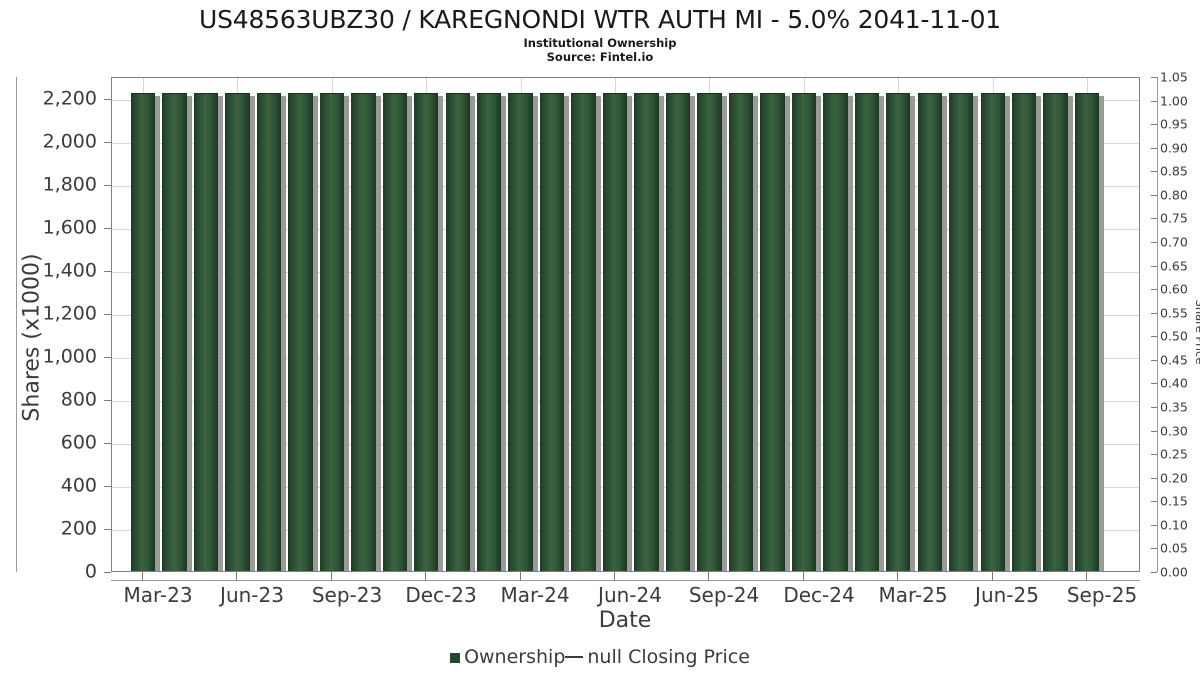  Describe the element at coordinates (78, 485) in the screenshot. I see `left-axis-tick-label: 400` at that location.